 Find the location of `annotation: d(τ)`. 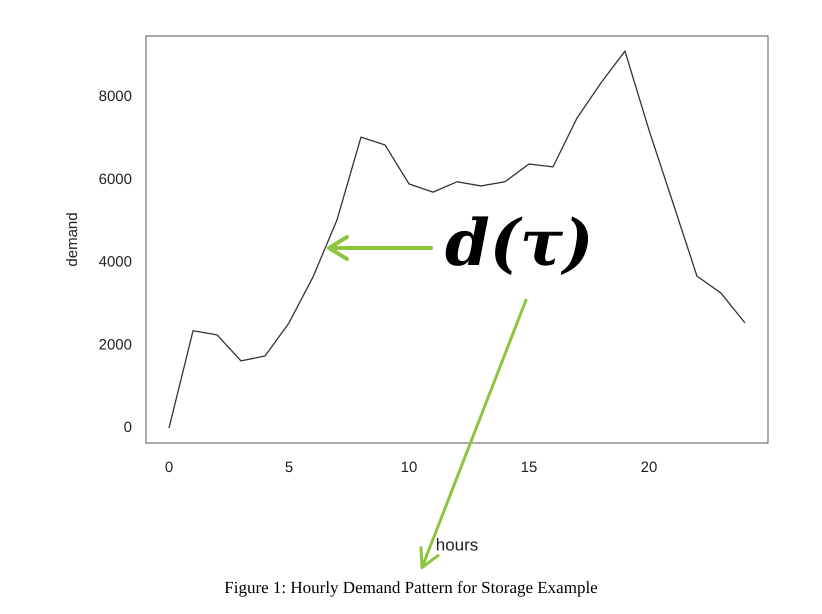

annotation: d(τ) is located at coordinates (519, 244).